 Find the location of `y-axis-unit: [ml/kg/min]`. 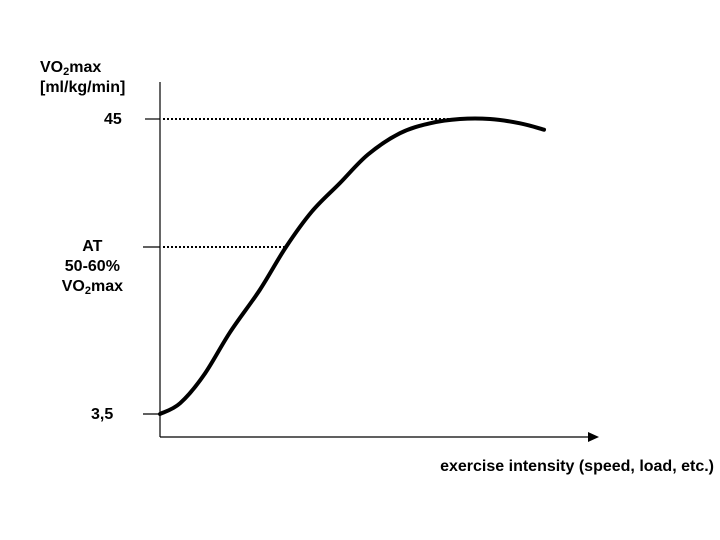

y-axis-unit: [ml/kg/min] is located at coordinates (83, 87).